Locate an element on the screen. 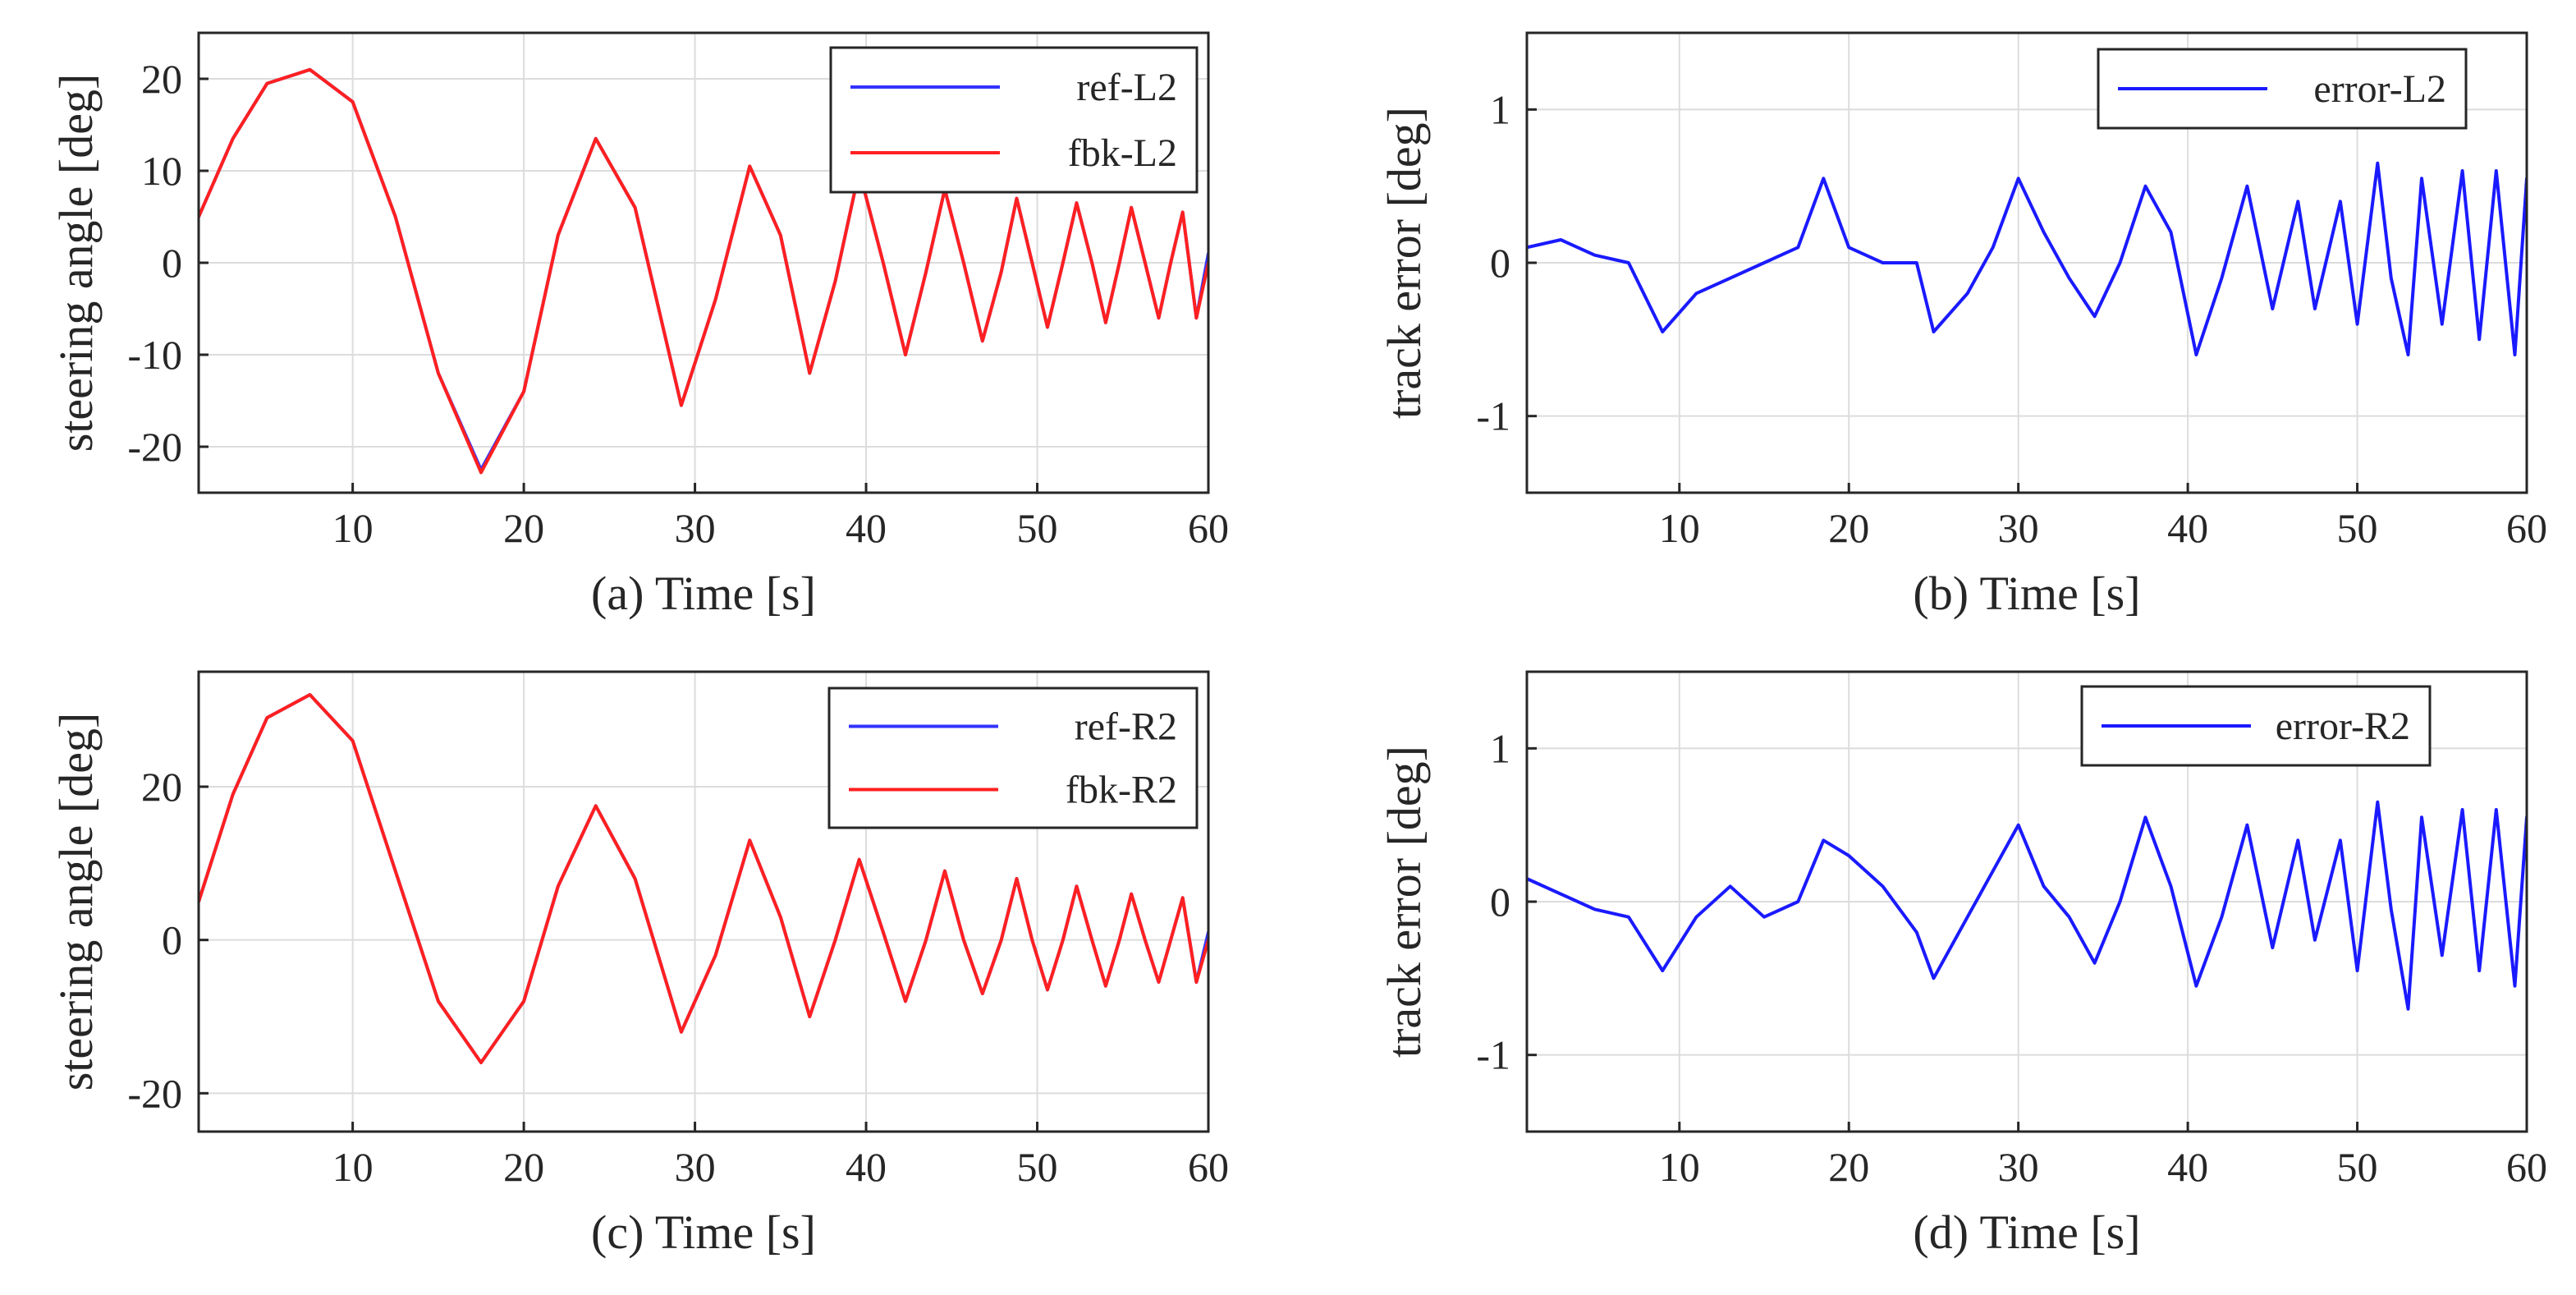 The width and height of the screenshot is (2576, 1295). legend-label: error-L2 is located at coordinates (2380, 89).